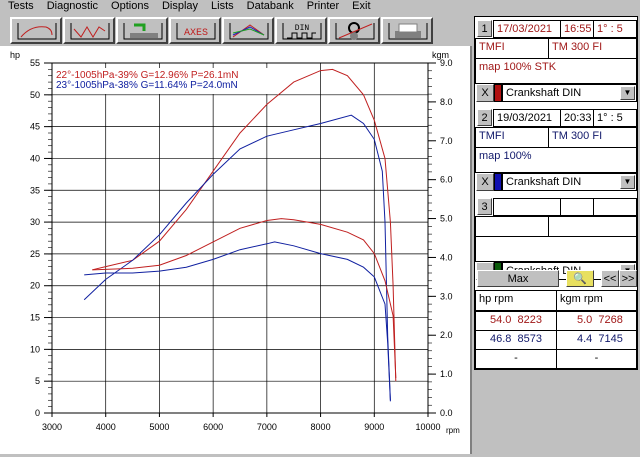  Describe the element at coordinates (498, 182) in the screenshot. I see `run-color-swatch` at that location.